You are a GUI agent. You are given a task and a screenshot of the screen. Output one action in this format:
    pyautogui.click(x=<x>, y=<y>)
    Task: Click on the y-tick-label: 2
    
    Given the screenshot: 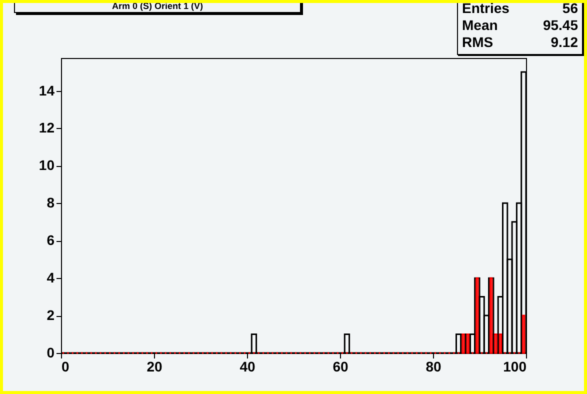 What is the action you would take?
    pyautogui.click(x=50, y=315)
    